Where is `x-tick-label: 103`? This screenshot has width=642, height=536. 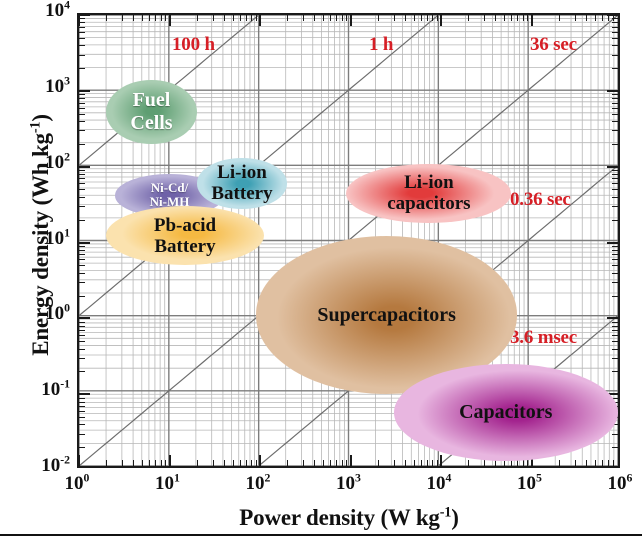 x-tick-label: 103 is located at coordinates (349, 483).